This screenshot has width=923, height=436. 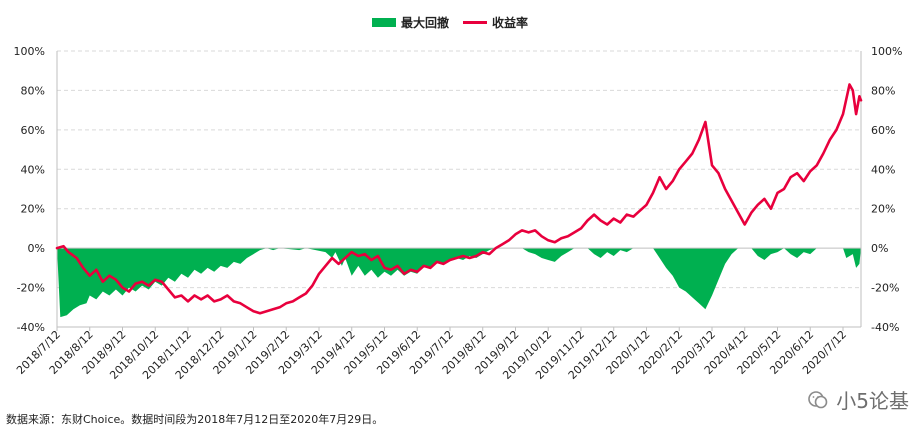 I want to click on legend-return-label: 收益率, so click(x=510, y=23).